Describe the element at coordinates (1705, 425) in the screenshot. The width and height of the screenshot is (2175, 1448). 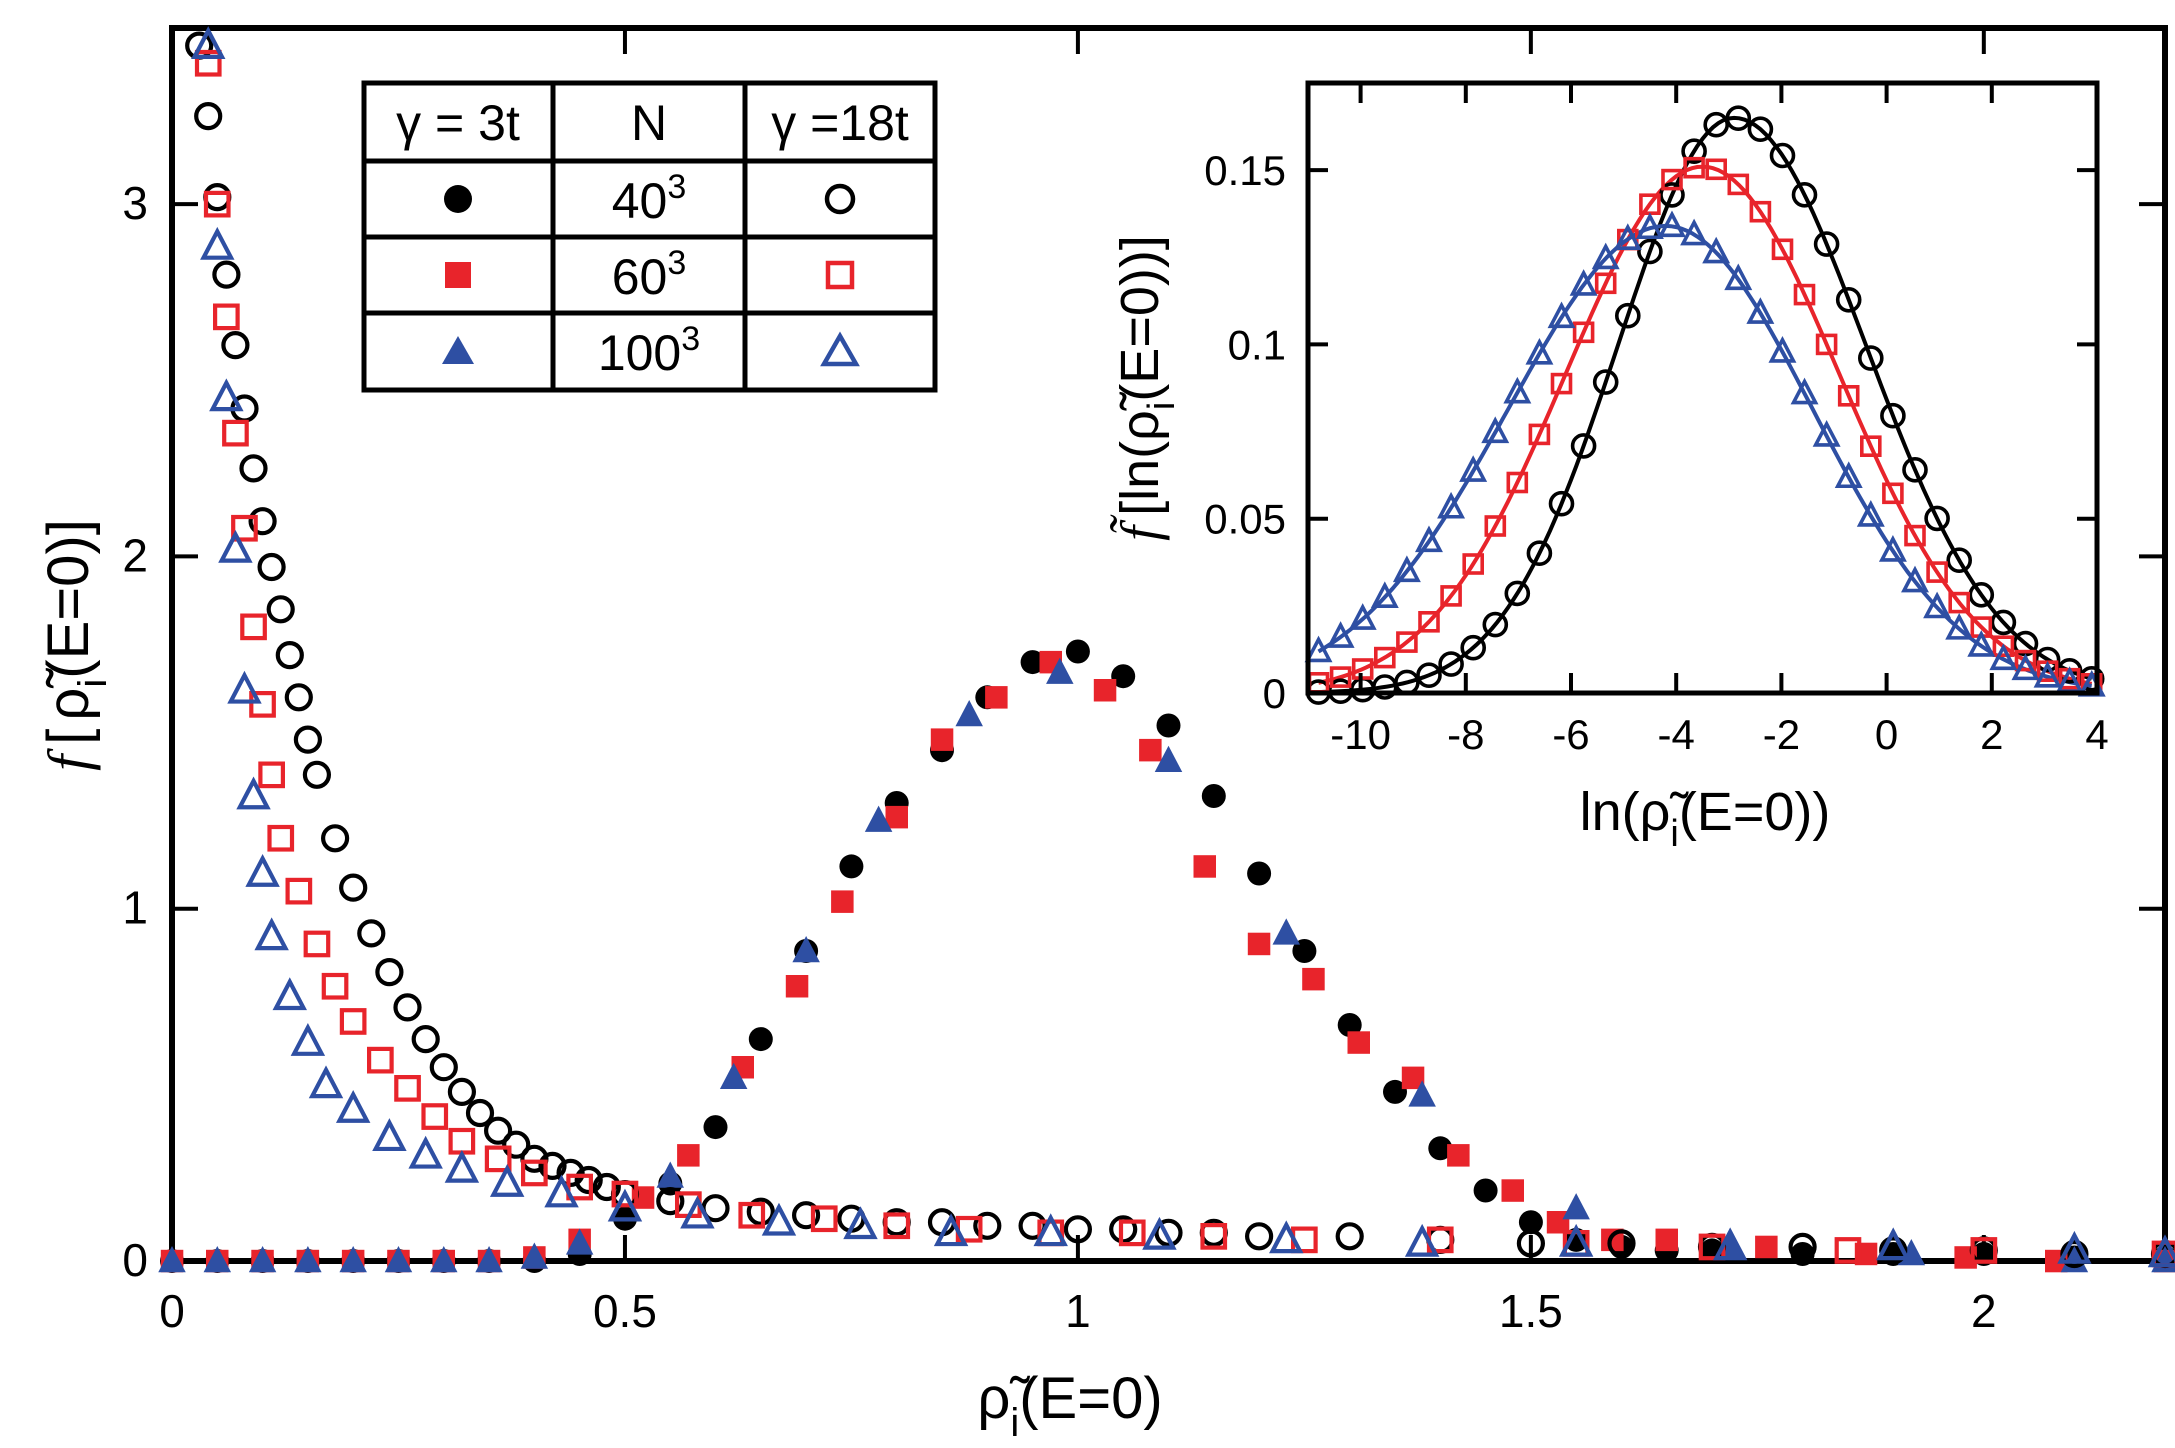
I see `inset-series-square` at that location.